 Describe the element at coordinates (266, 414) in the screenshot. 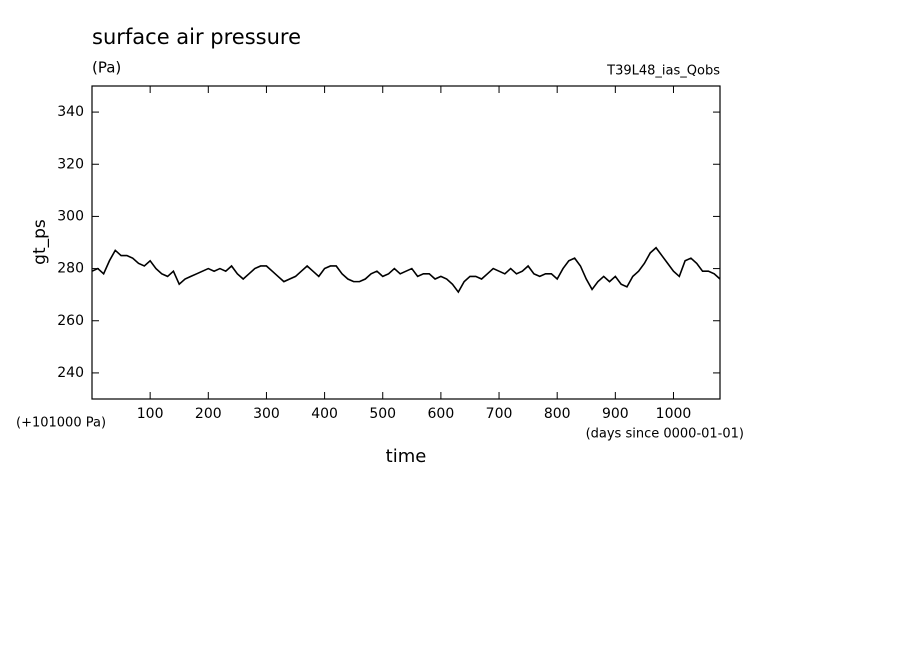

I see `x-tick-label: 300` at that location.